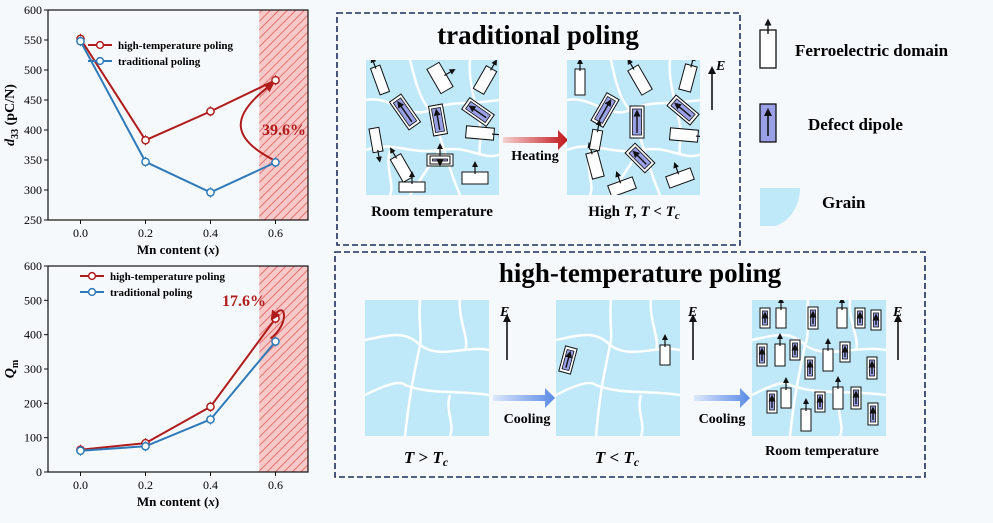 The width and height of the screenshot is (993, 523). What do you see at coordinates (720, 66) in the screenshot?
I see `field-label: E` at bounding box center [720, 66].